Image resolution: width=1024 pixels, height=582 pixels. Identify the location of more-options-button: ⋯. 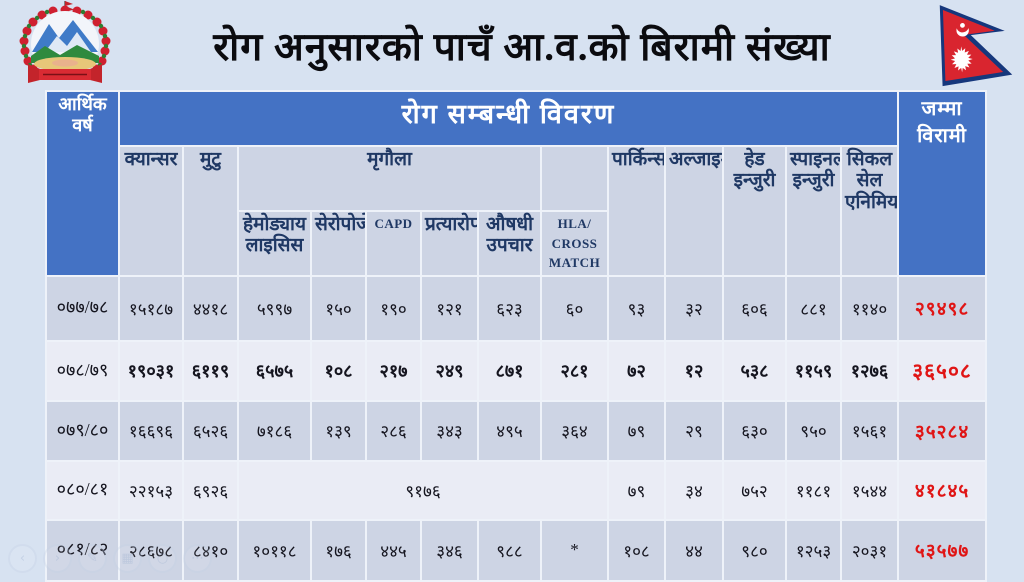
(197, 558).